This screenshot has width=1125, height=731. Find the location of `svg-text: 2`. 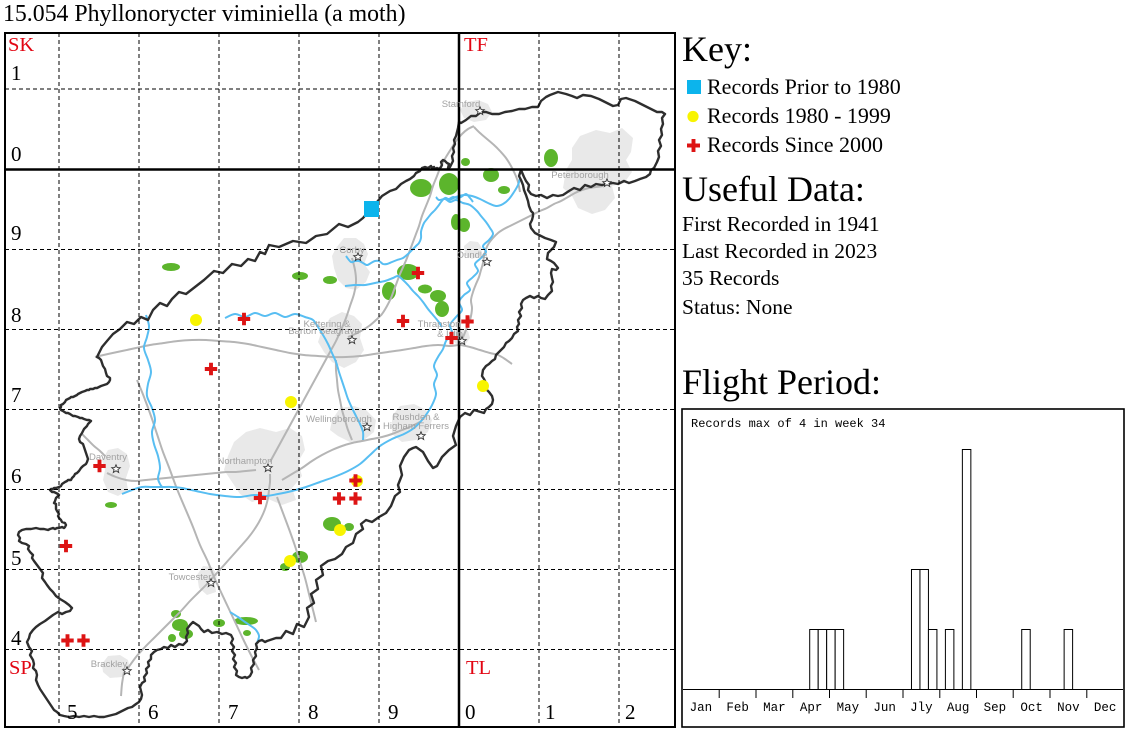

svg-text: 2 is located at coordinates (630, 712).